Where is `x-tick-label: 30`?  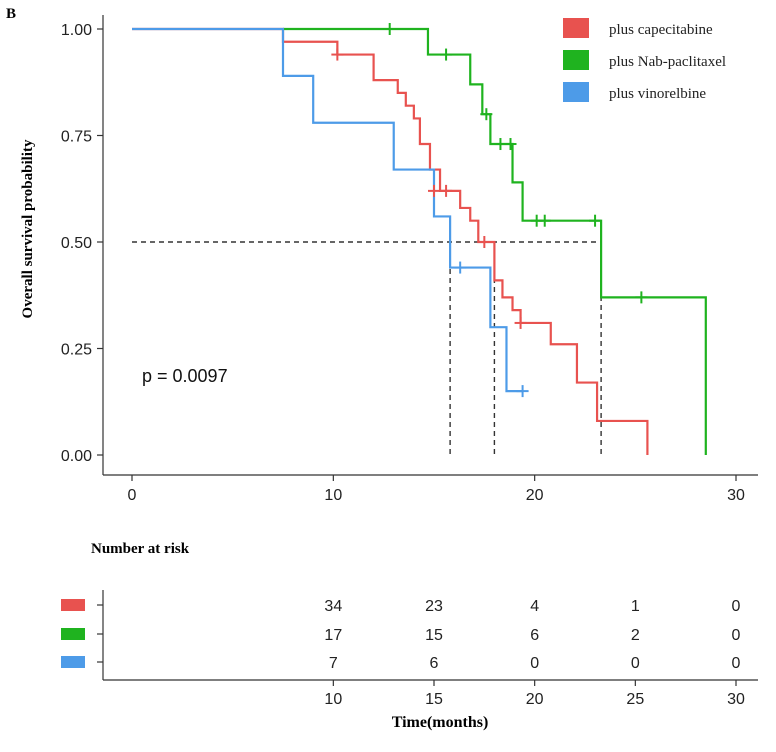 x-tick-label: 30 is located at coordinates (736, 495).